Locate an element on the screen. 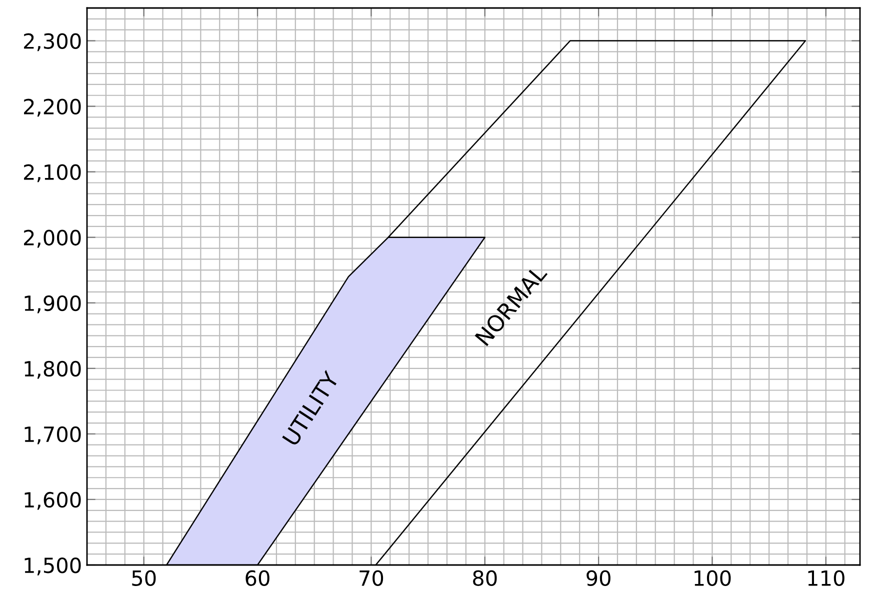 The image size is (872, 602). x-tick-label: 80 is located at coordinates (485, 578).